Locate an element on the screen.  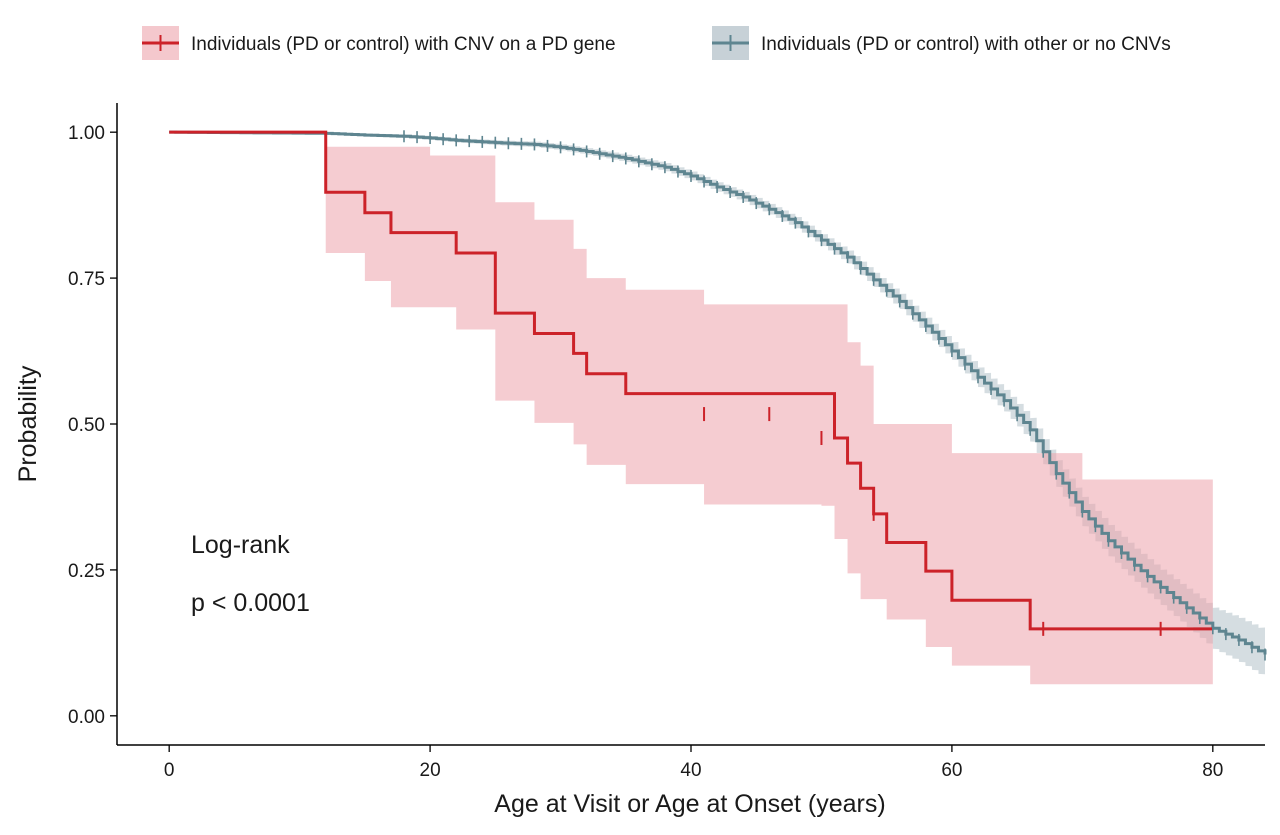
y-axis-label: Probability is located at coordinates (28, 423).